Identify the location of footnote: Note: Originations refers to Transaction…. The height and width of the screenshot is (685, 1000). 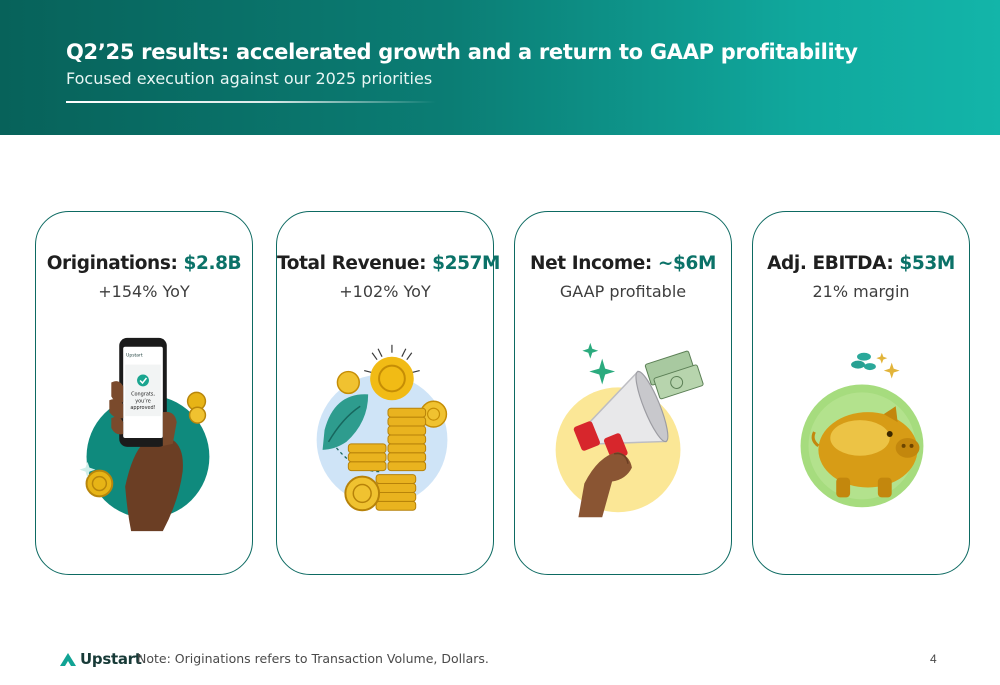
(313, 658).